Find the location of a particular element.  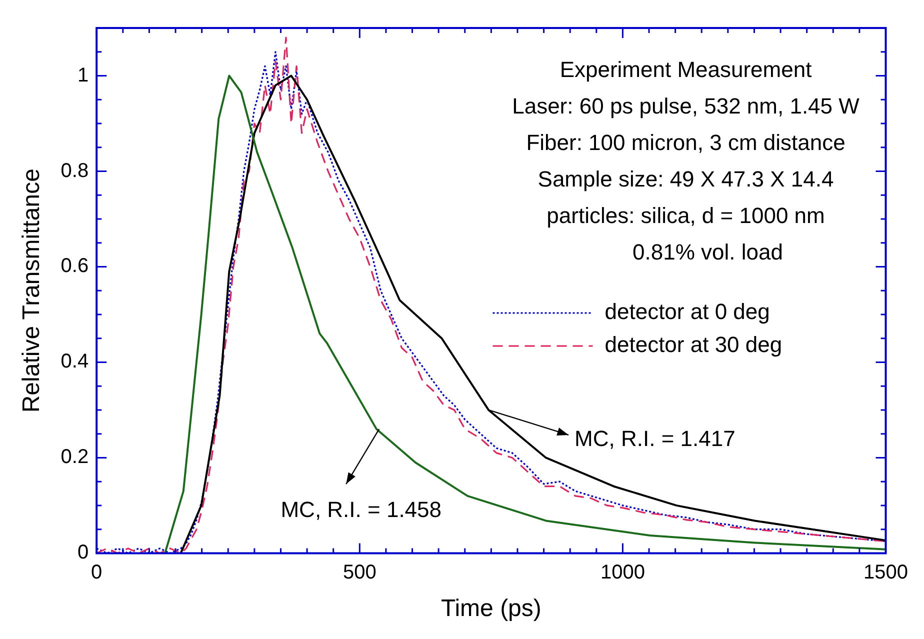

legend-label: detector at 0 deg is located at coordinates (687, 311).